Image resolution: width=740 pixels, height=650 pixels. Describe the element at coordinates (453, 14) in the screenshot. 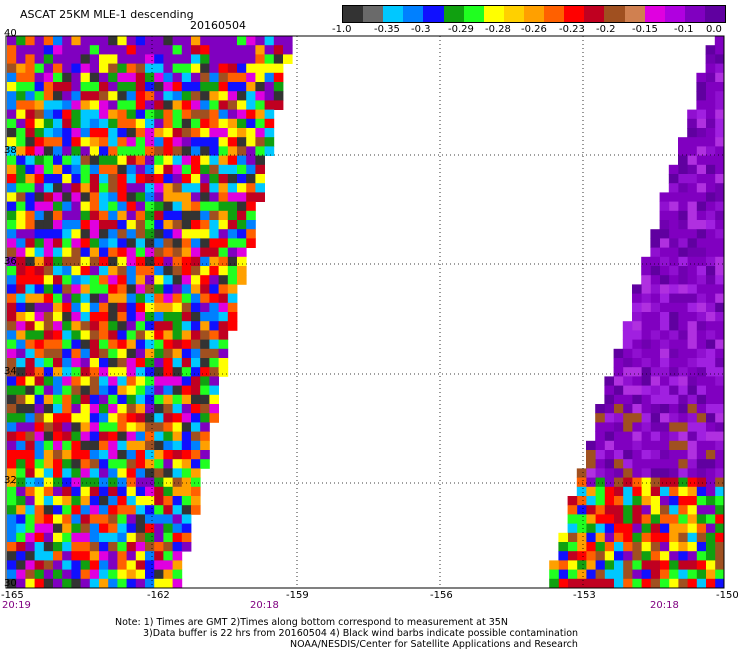

I see `colorbar-swatch` at that location.